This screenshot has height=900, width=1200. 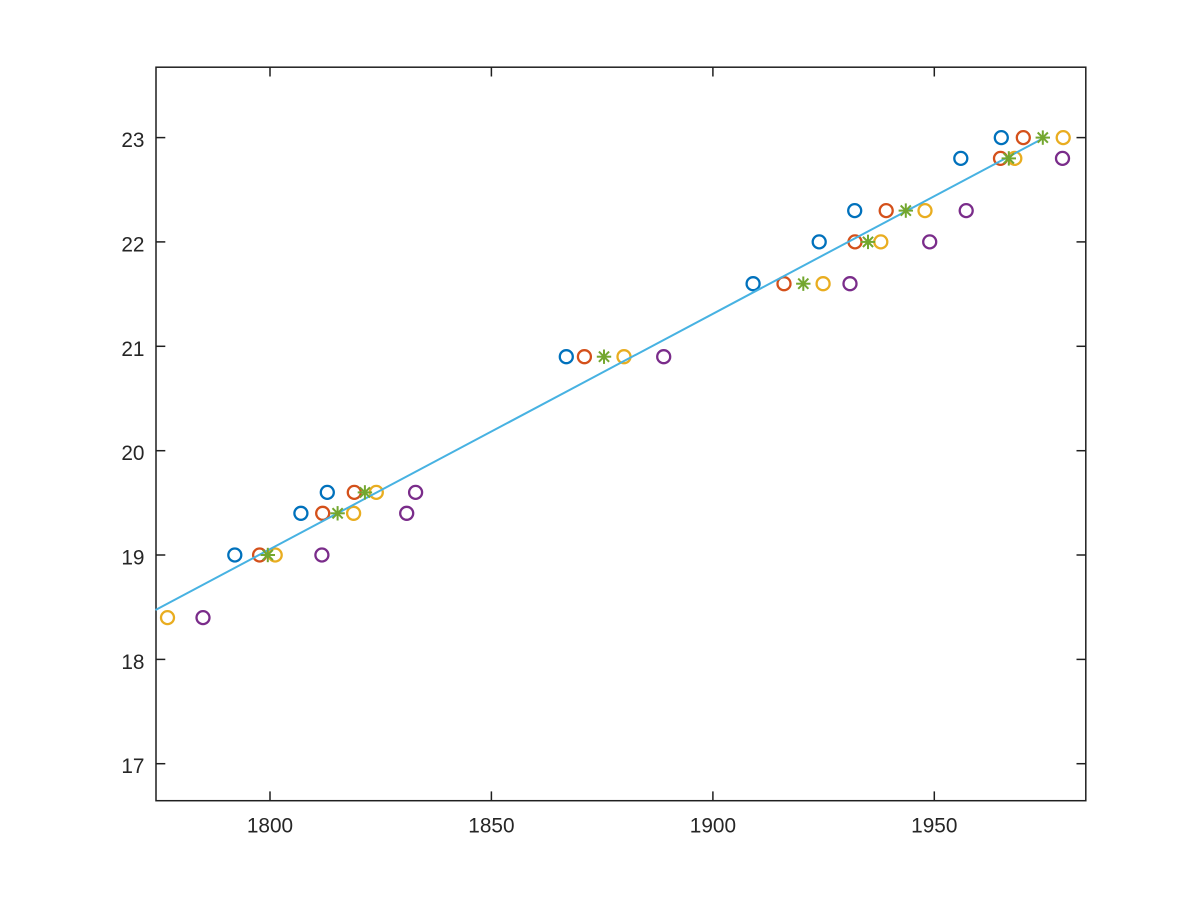 I want to click on svg-text: 17, so click(x=132, y=766).